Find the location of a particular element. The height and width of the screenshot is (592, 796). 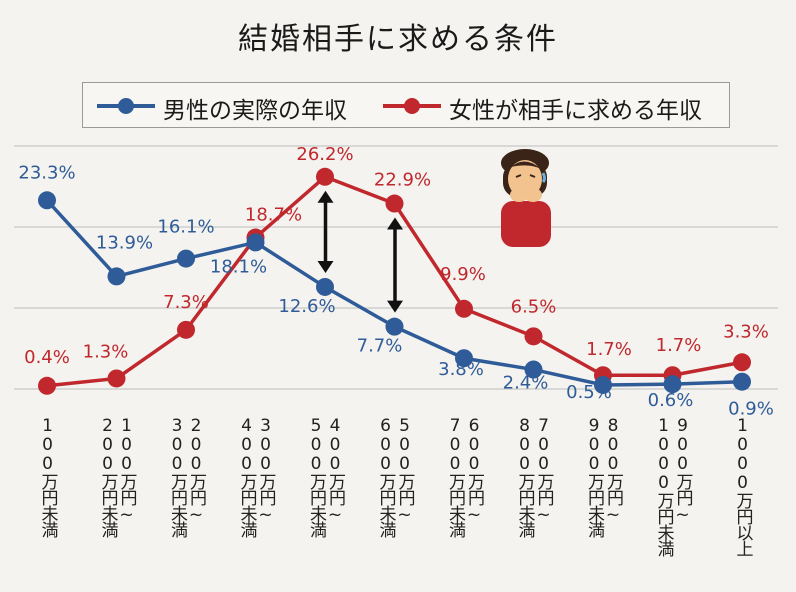

category-label: 1000万円未満 900万円~ is located at coordinates (673, 486).